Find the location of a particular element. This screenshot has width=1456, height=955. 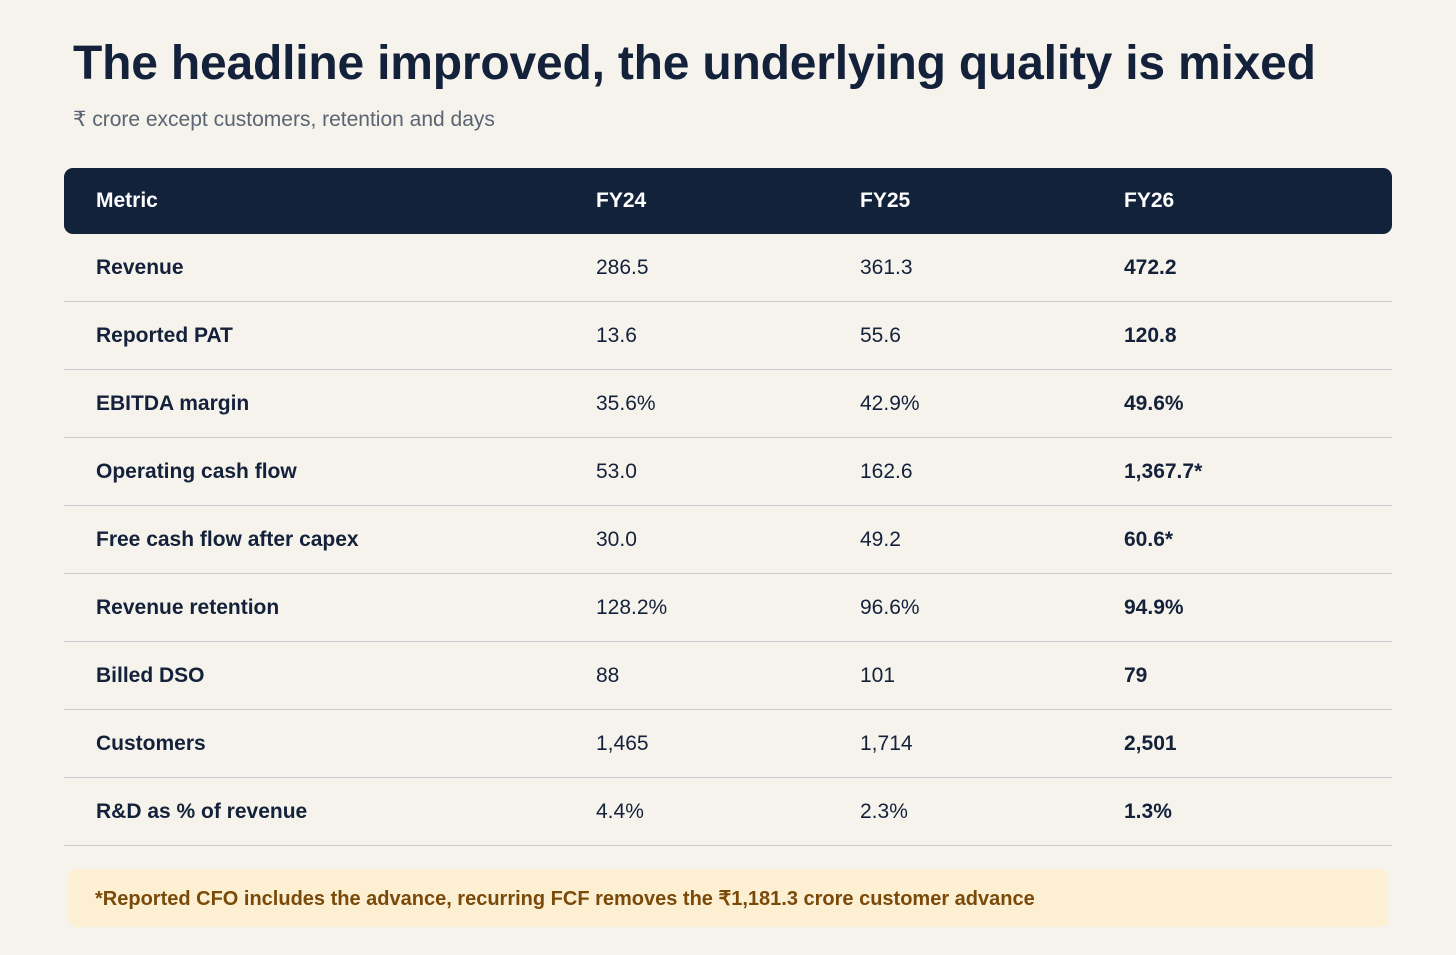

header-fy26: FY26 is located at coordinates (1149, 200).